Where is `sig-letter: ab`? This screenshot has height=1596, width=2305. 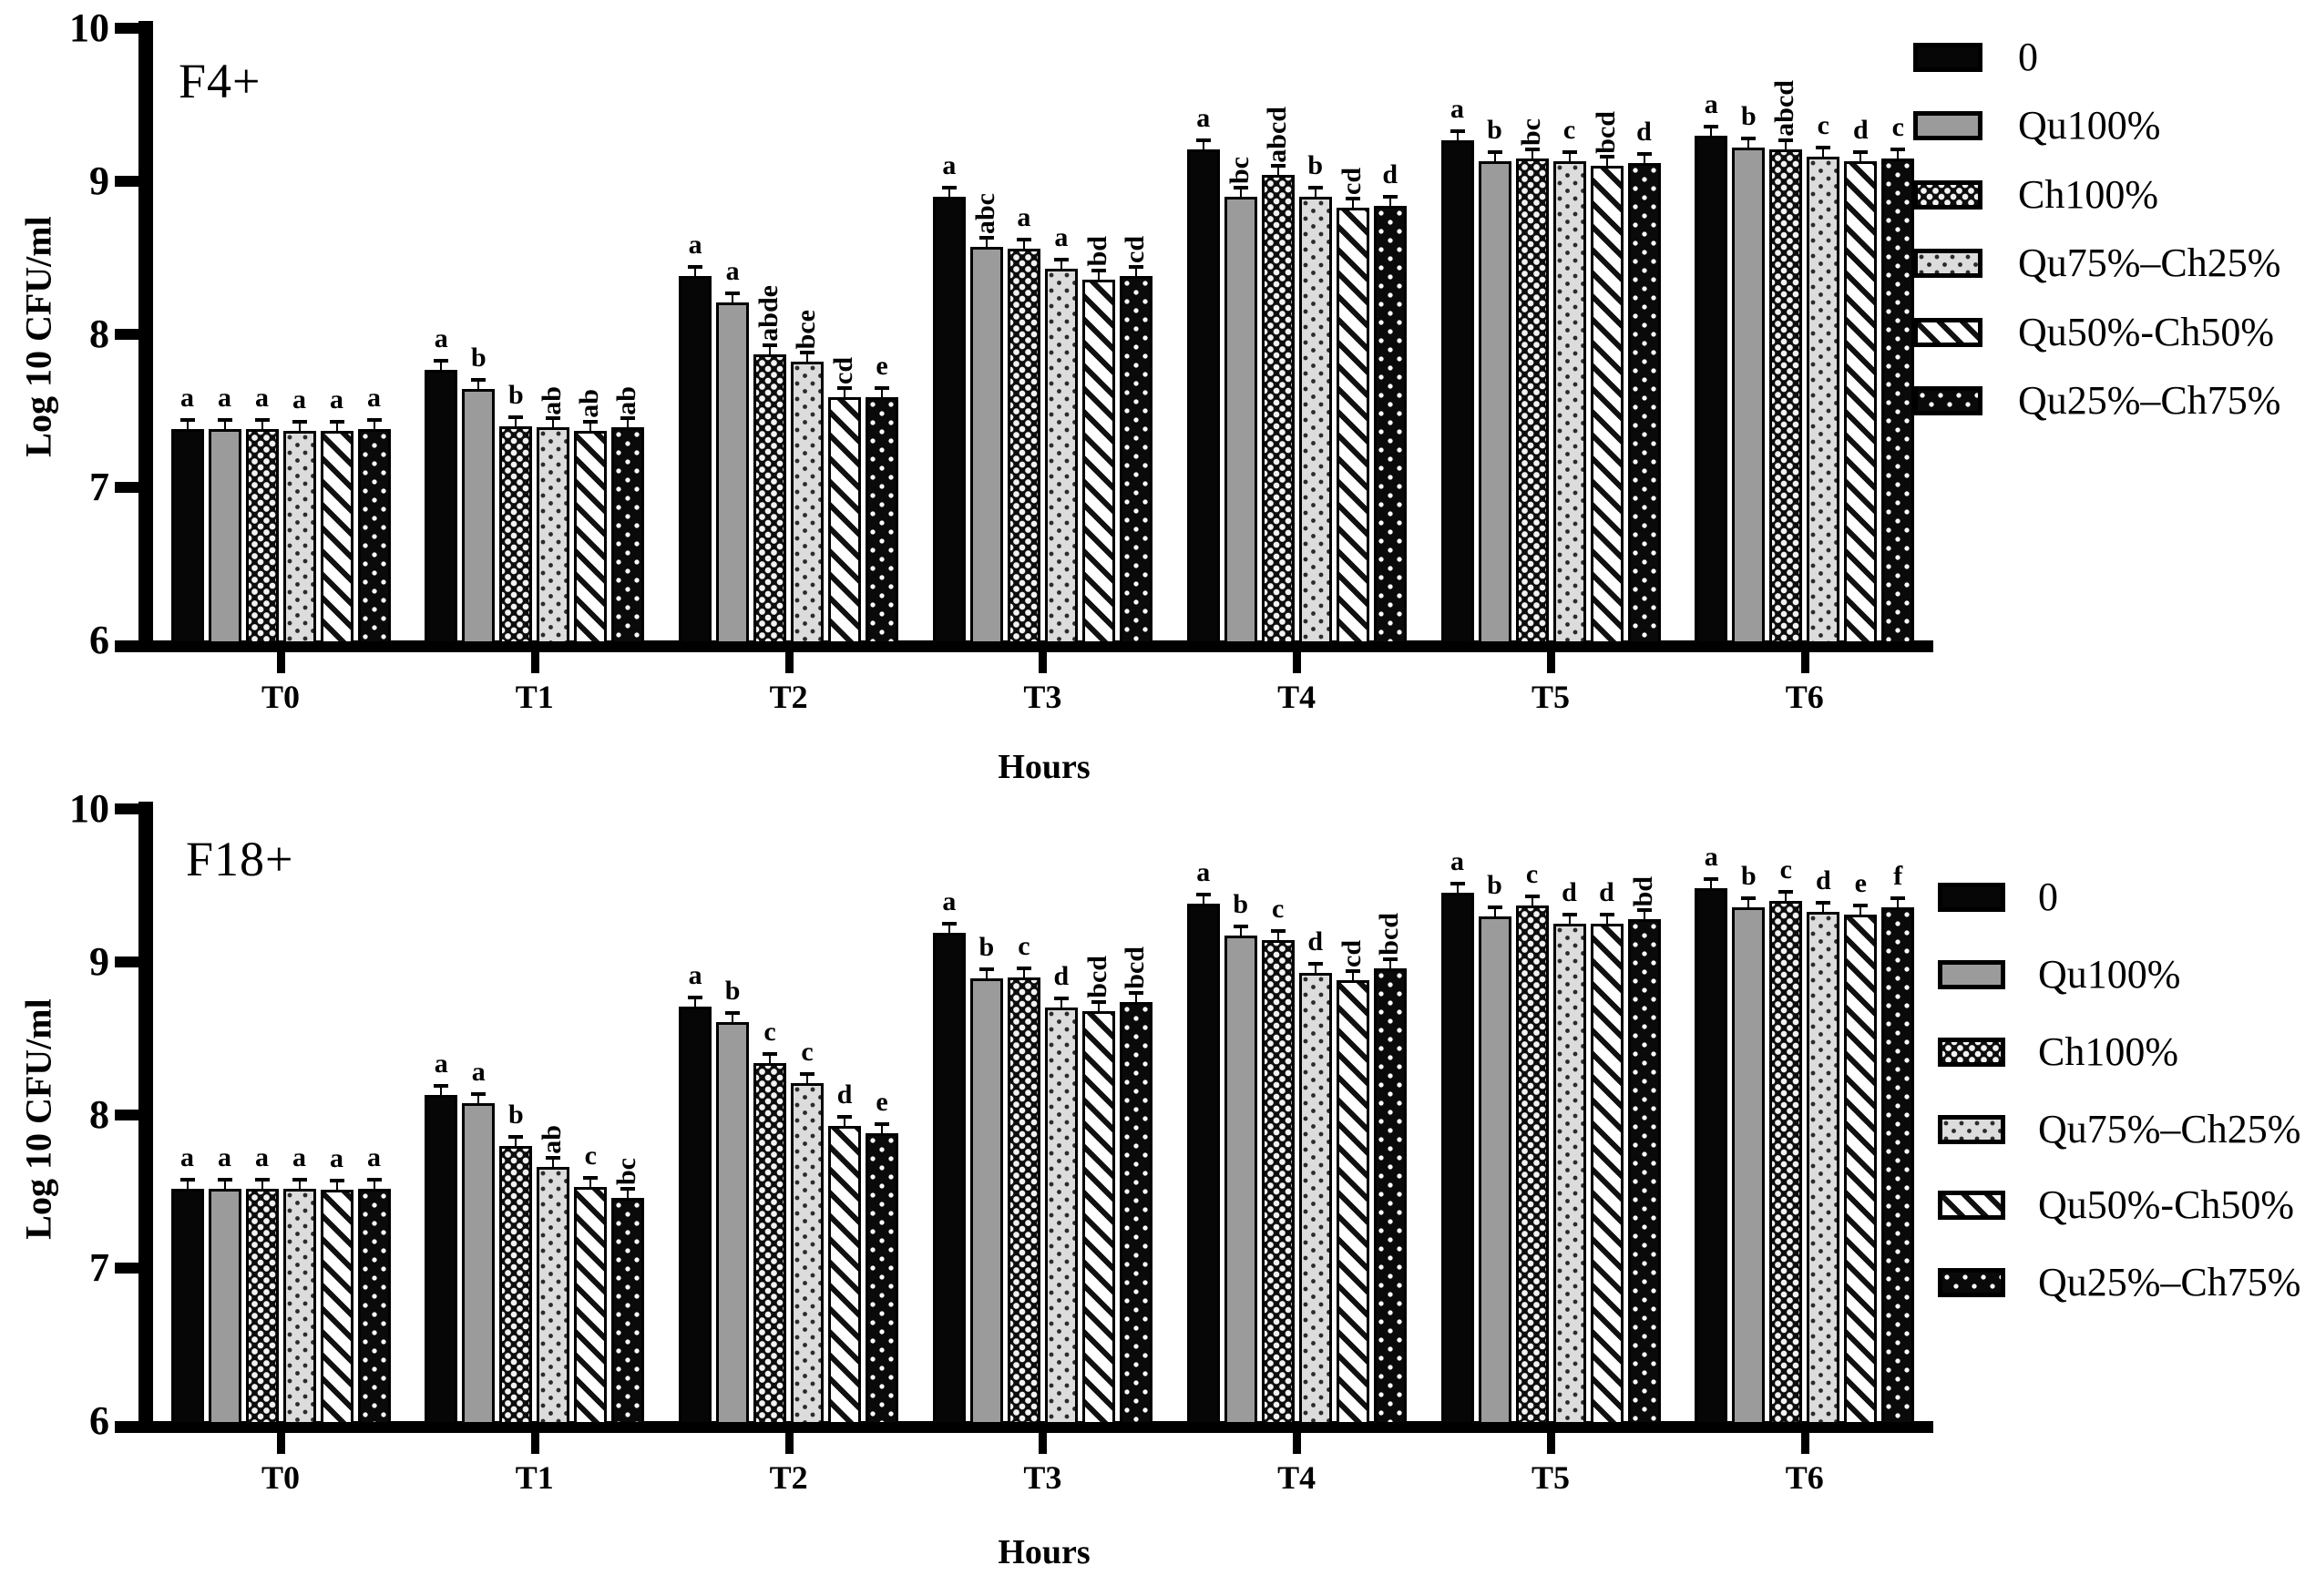
sig-letter: ab is located at coordinates (589, 403).